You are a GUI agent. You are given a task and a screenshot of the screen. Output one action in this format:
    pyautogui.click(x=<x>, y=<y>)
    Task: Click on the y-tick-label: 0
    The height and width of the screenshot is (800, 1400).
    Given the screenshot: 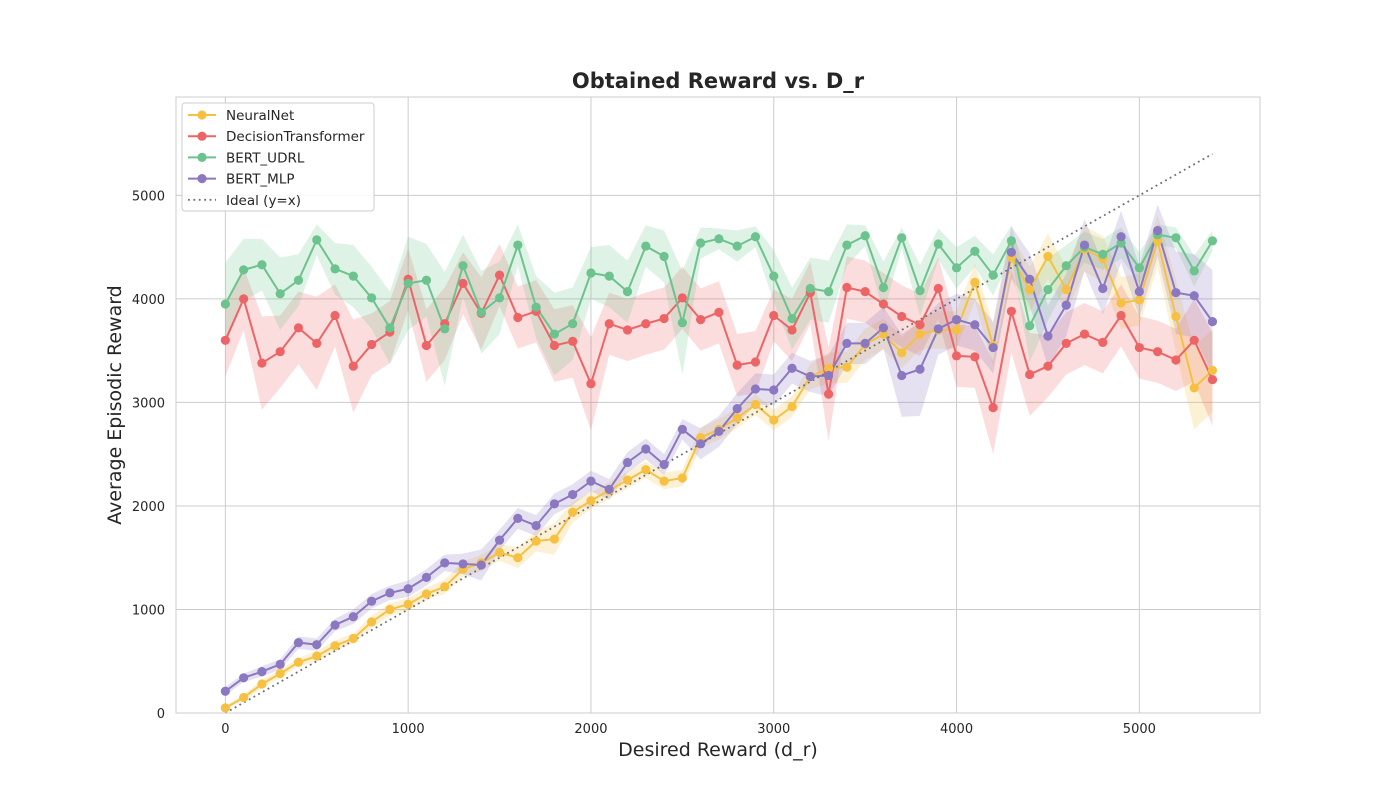 What is the action you would take?
    pyautogui.click(x=161, y=714)
    